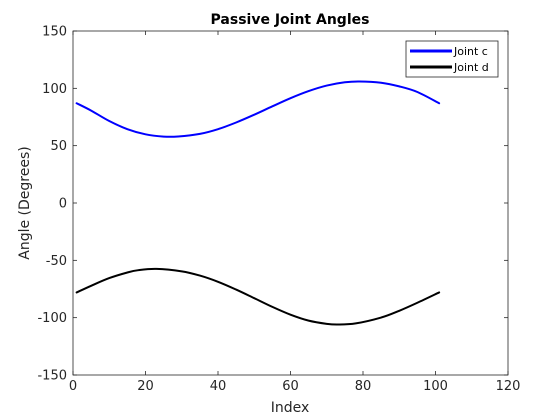 The height and width of the screenshot is (420, 560). What do you see at coordinates (258, 109) in the screenshot?
I see `series-line-joint-c` at bounding box center [258, 109].